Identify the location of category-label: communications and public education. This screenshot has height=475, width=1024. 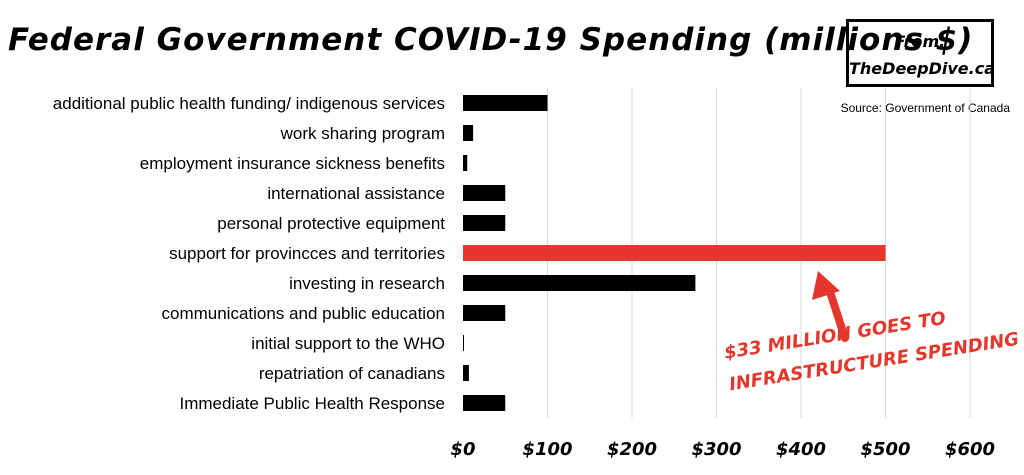
(303, 313).